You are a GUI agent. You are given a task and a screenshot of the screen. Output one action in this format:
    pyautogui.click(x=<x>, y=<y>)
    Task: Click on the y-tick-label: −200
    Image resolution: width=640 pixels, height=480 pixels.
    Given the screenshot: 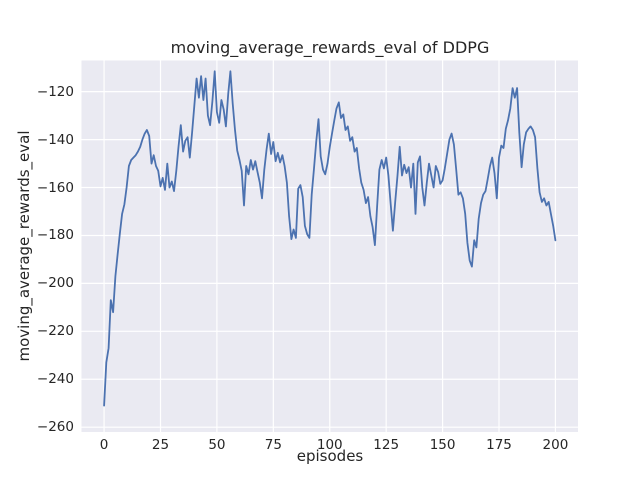 What is the action you would take?
    pyautogui.click(x=55, y=283)
    